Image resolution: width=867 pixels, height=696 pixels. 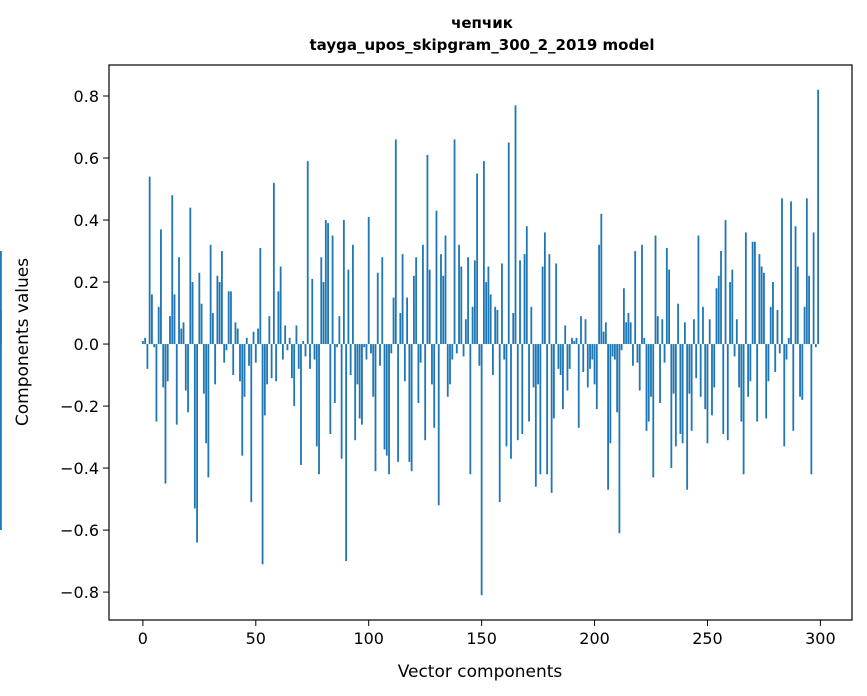 I want to click on x-tick-label: 100, so click(x=368, y=638).